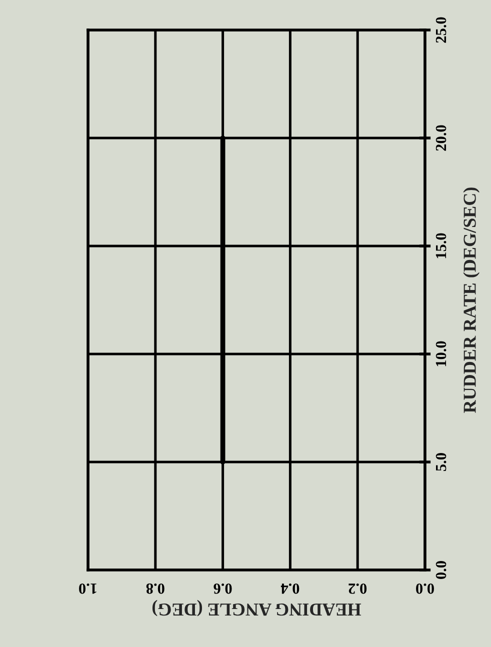 Image resolution: width=491 pixels, height=647 pixels. What do you see at coordinates (471, 300) in the screenshot?
I see `y-axis-title: RUDDER RATE (DEG/SEC)` at bounding box center [471, 300].